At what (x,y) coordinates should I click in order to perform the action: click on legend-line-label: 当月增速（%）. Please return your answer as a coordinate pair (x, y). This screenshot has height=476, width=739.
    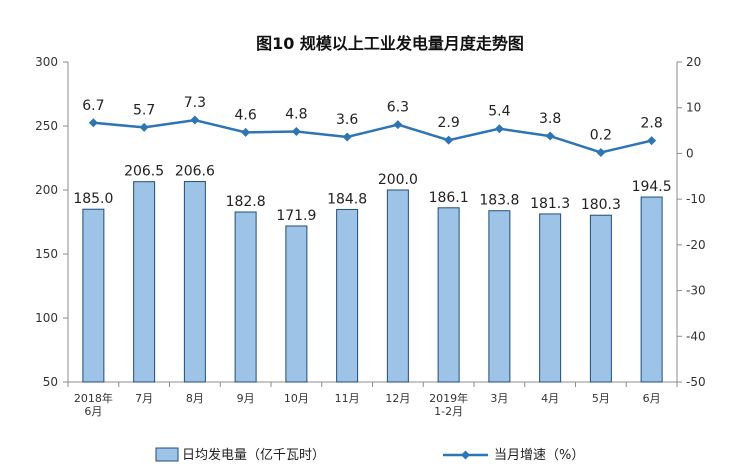
    Looking at the image, I should click on (539, 455).